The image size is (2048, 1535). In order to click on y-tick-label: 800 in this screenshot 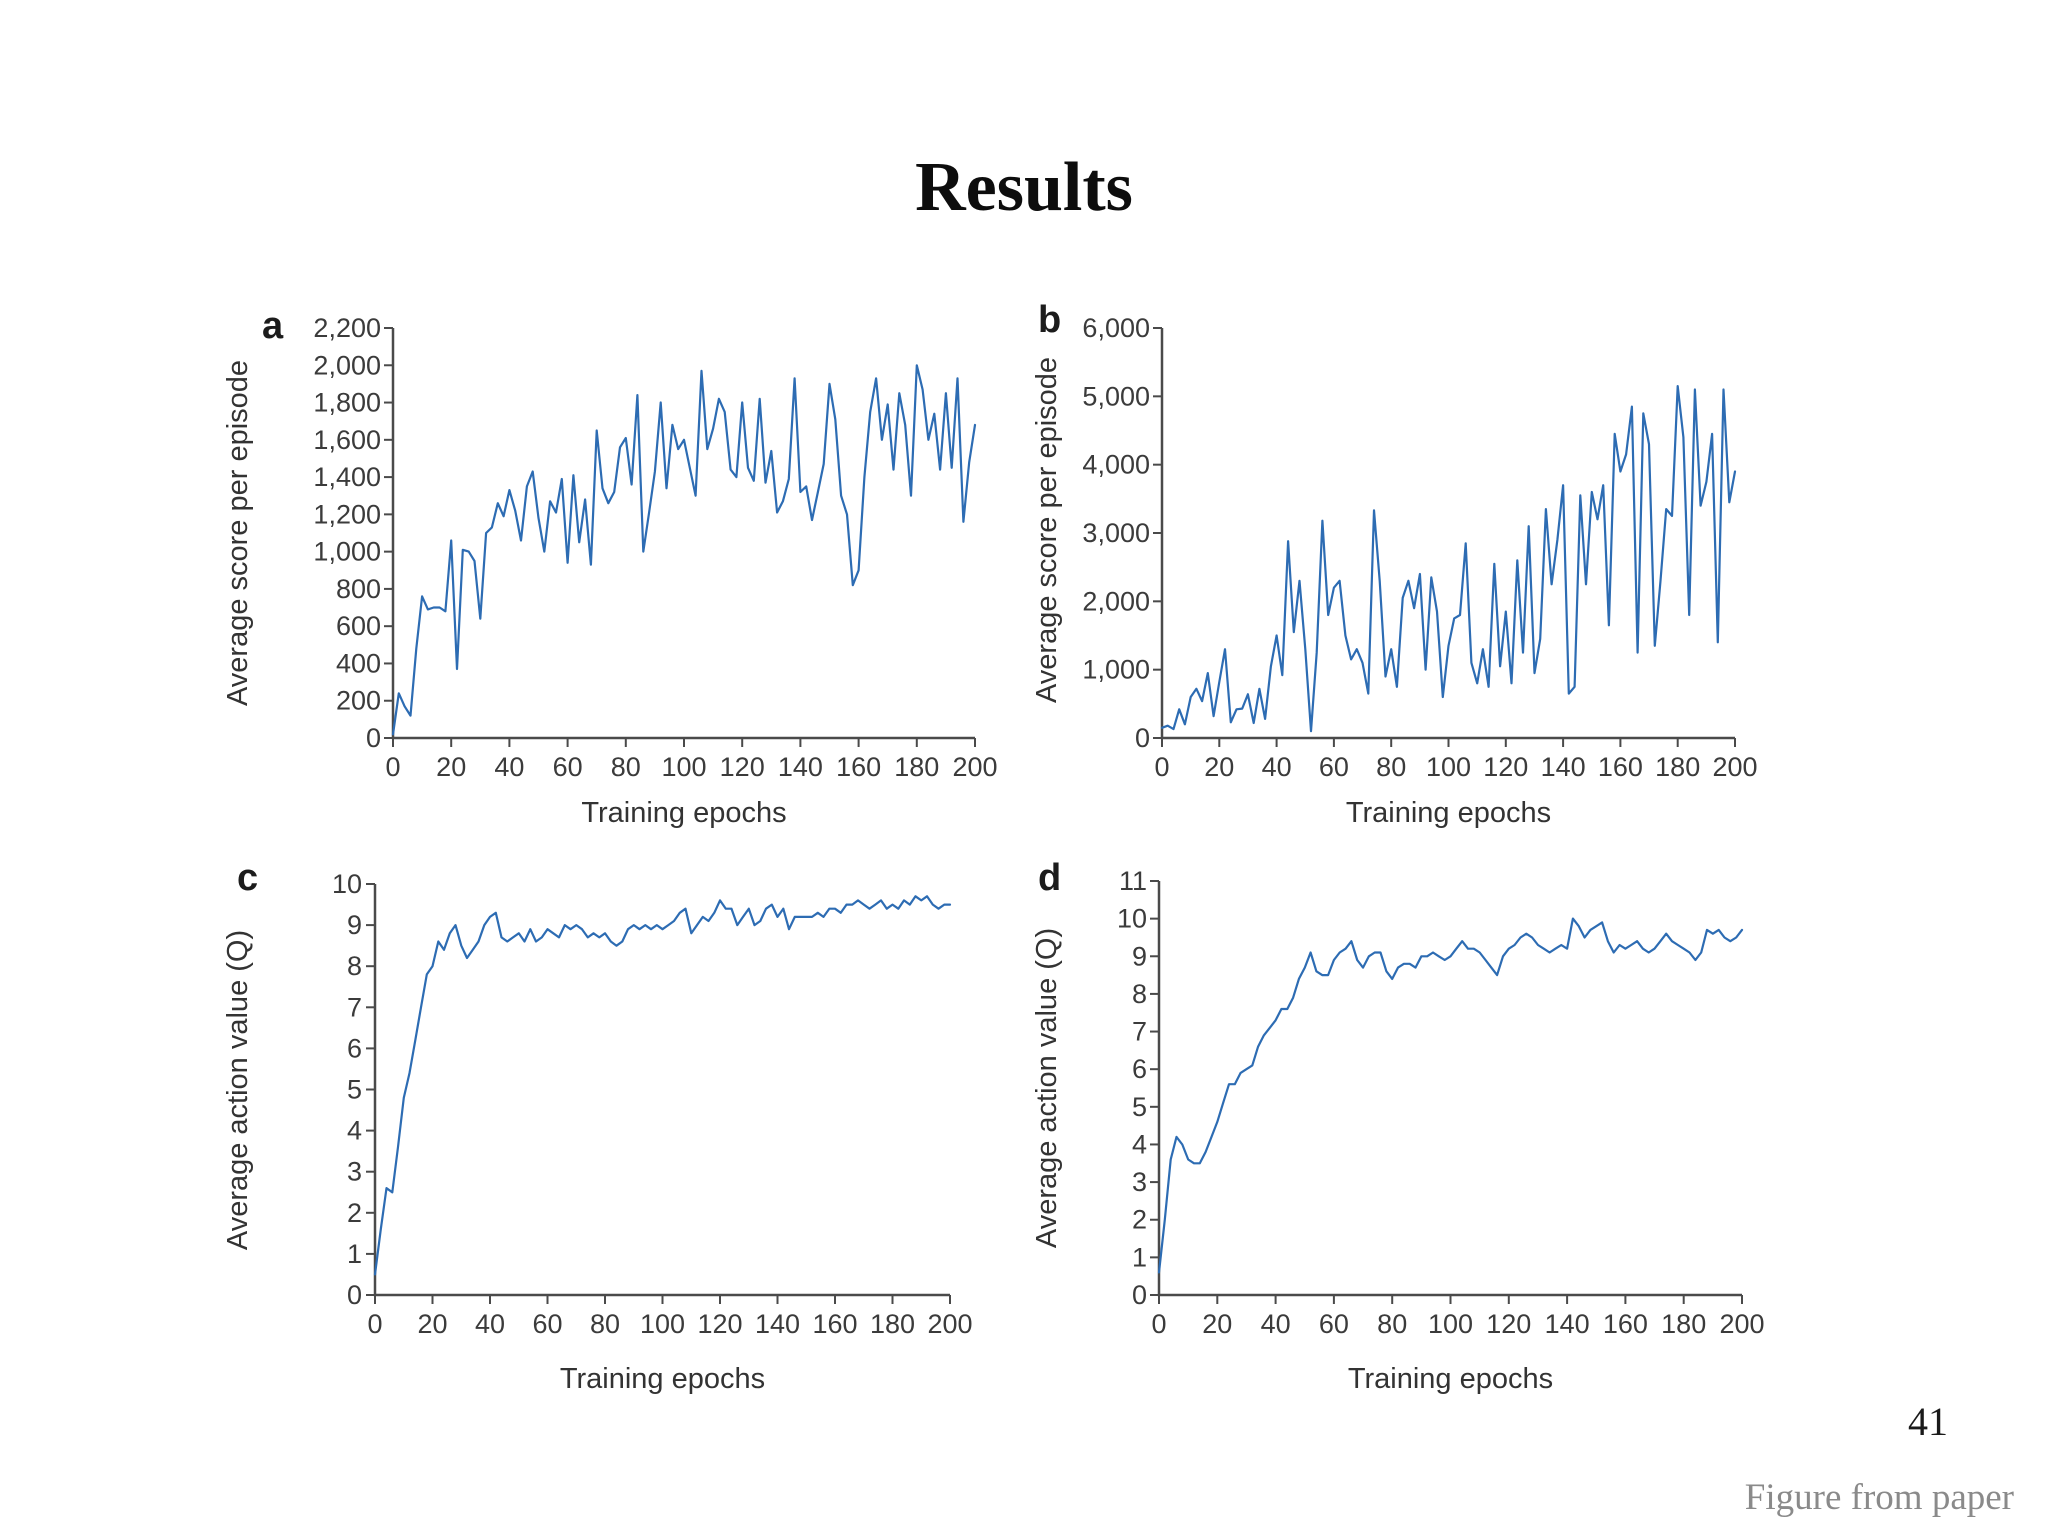, I will do `click(358, 589)`.